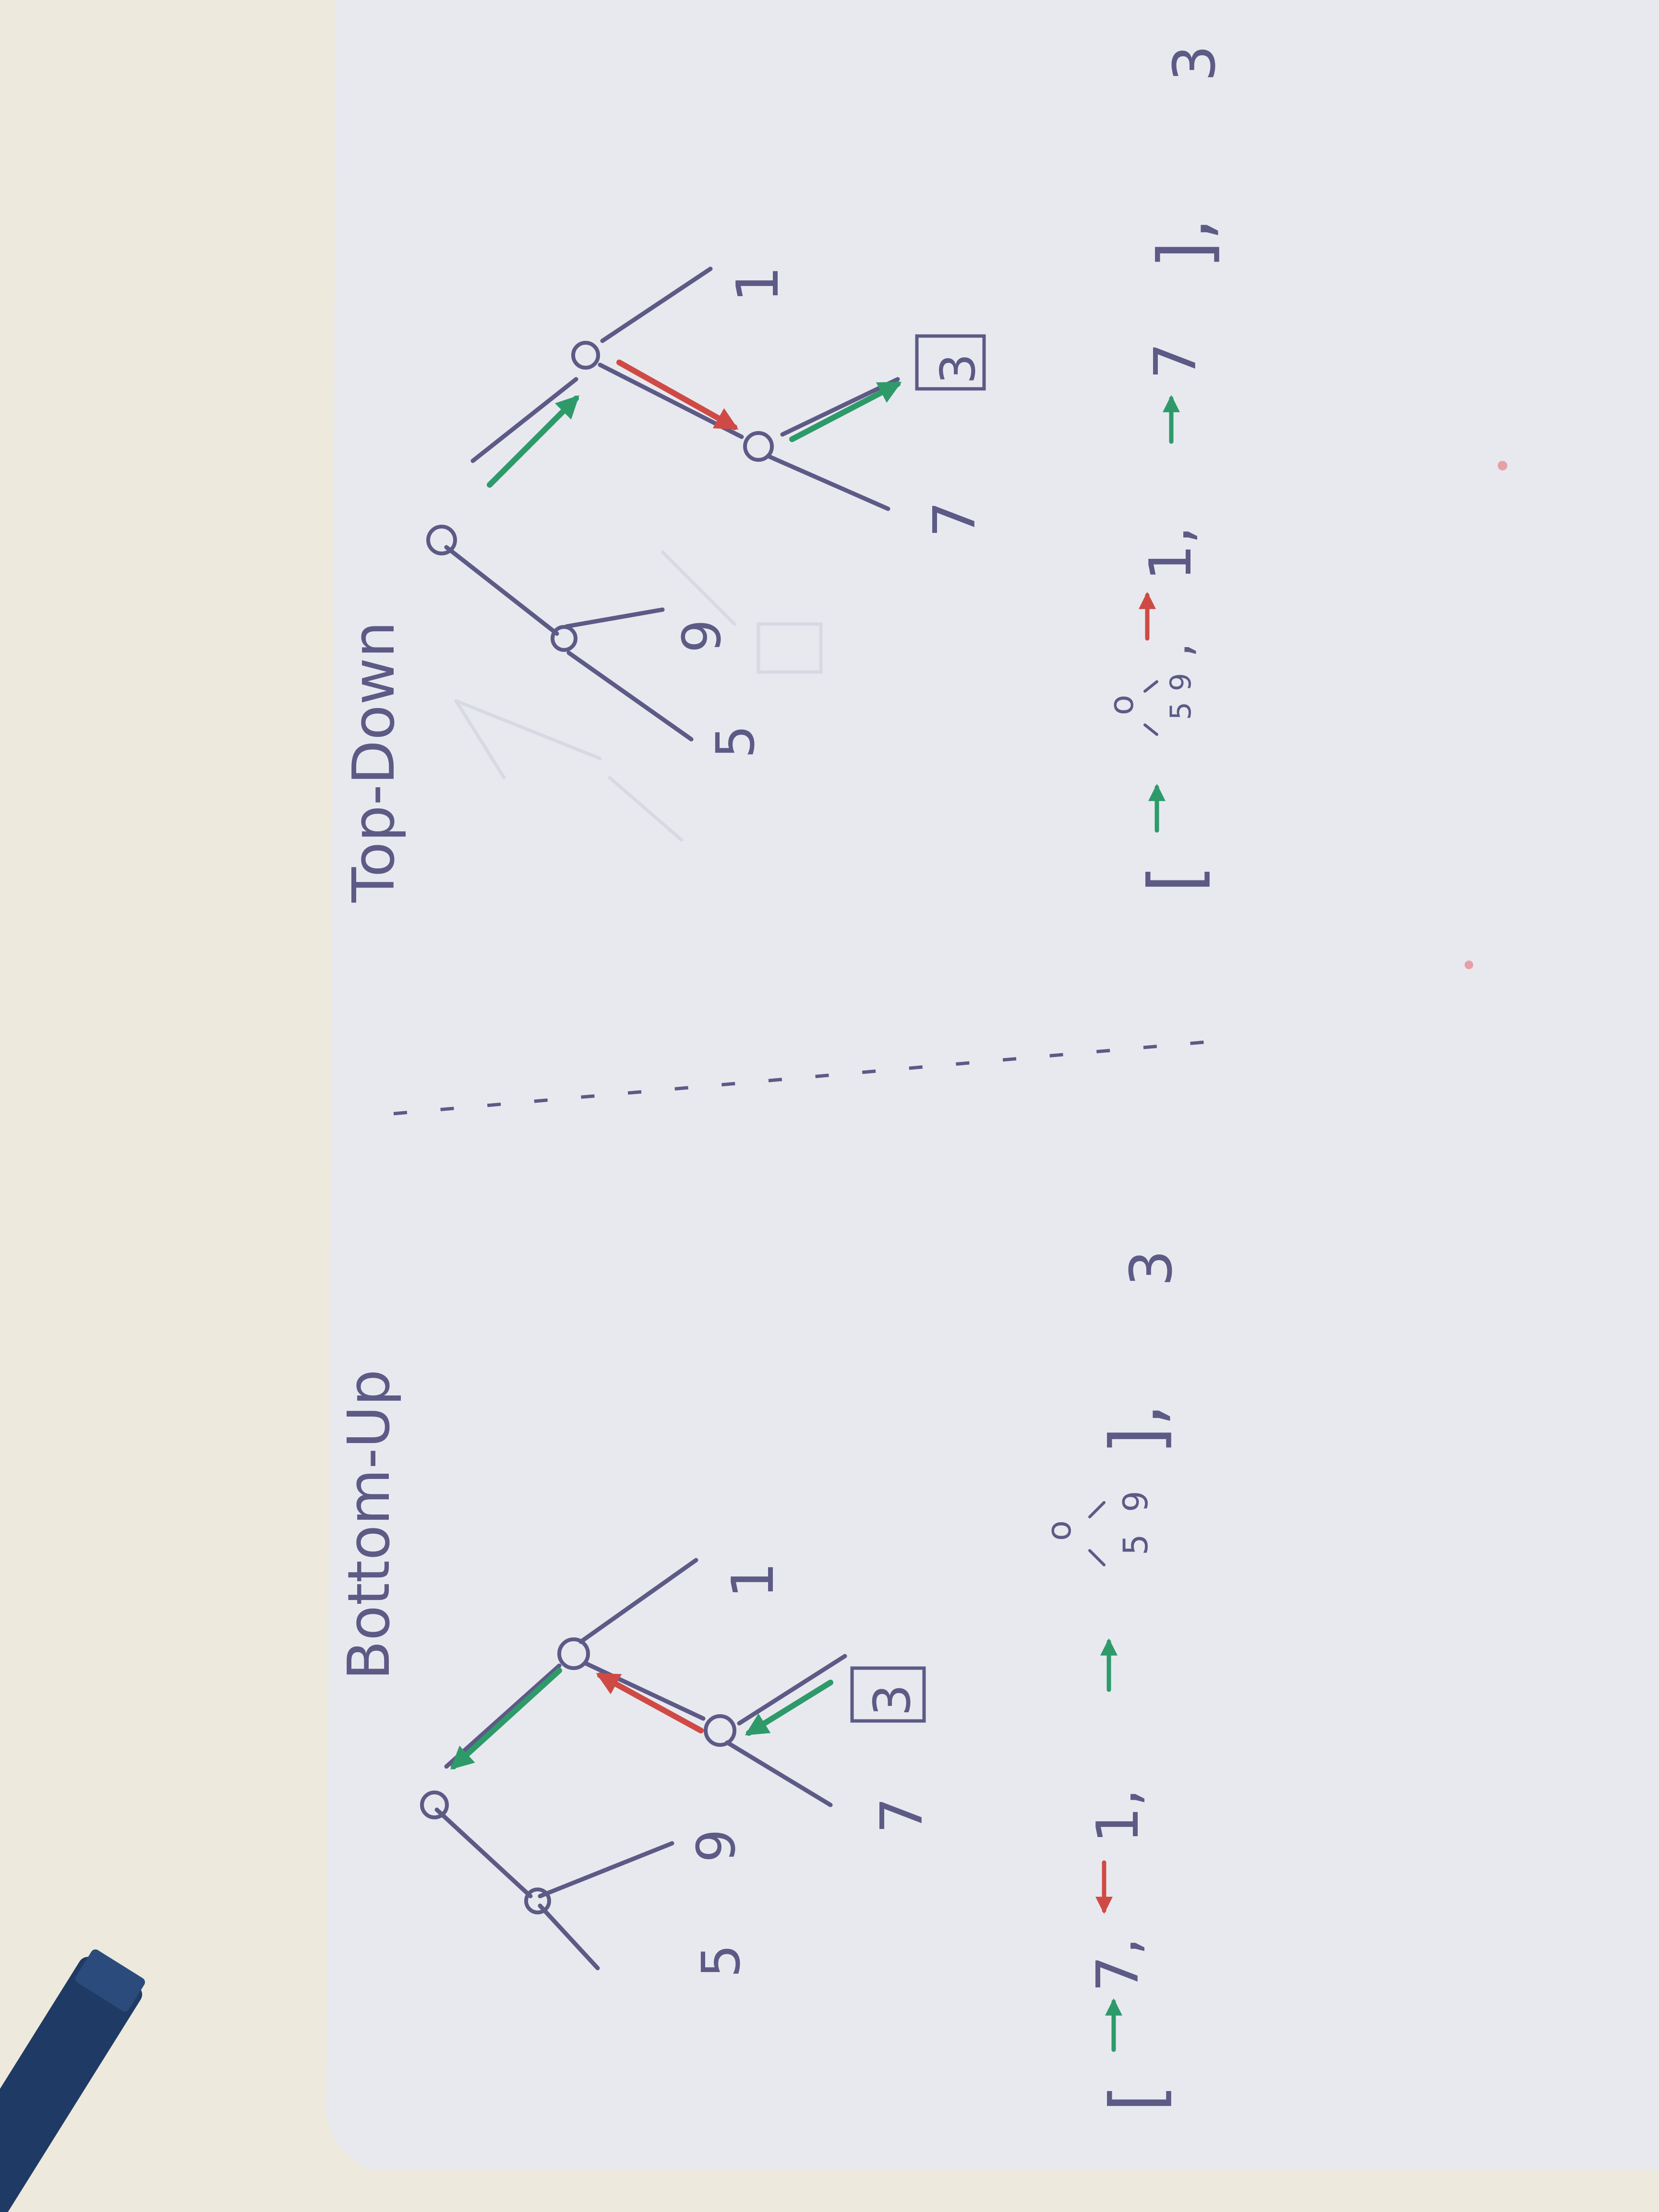 The width and height of the screenshot is (1659, 2212). I want to click on ghost-tree, so click(638, 696).